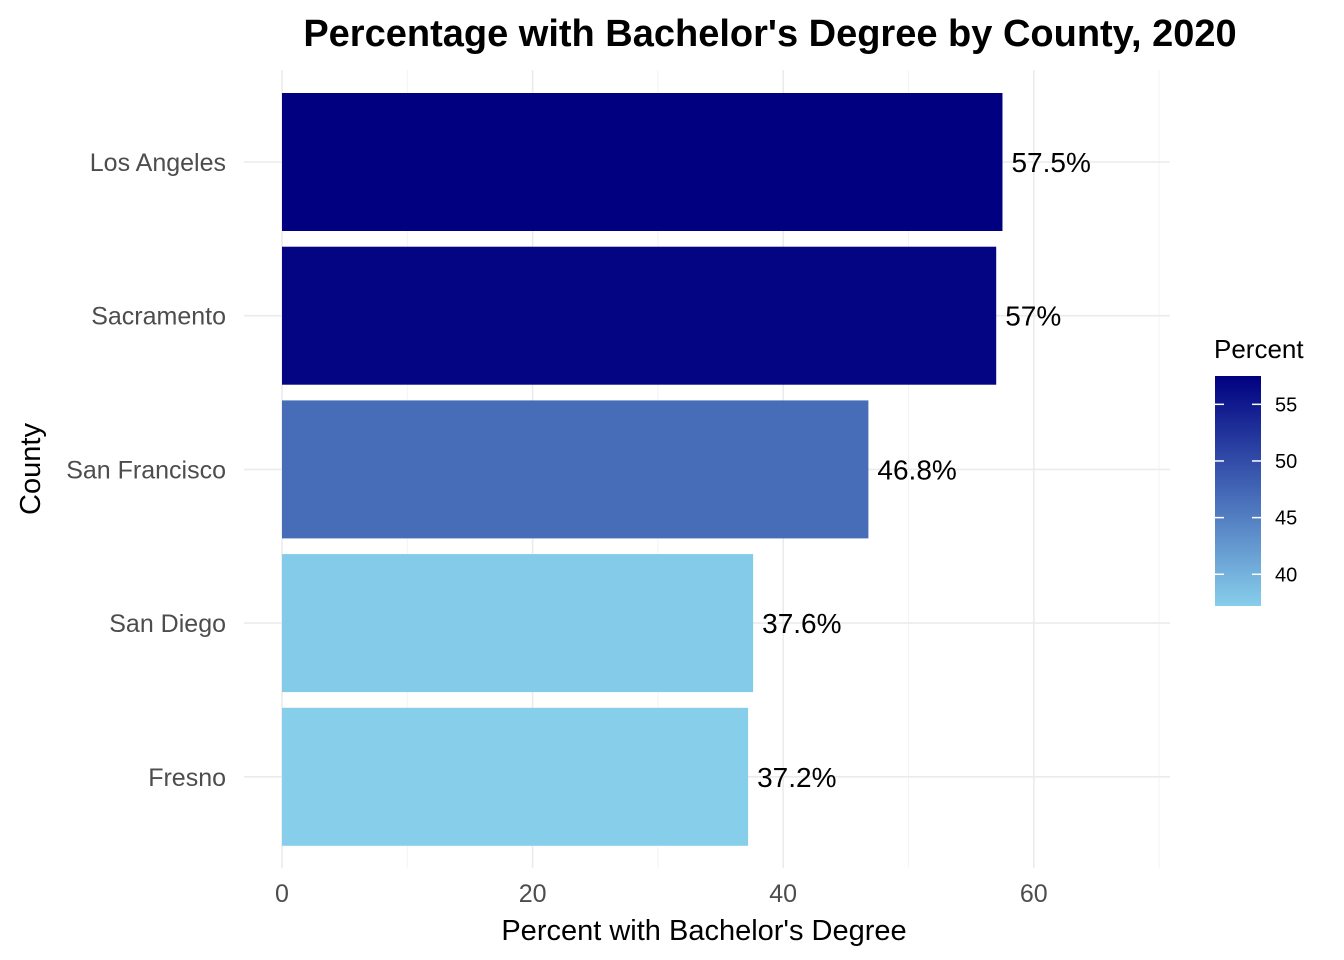 This screenshot has height=960, width=1344. I want to click on data-label: 37.6%, so click(801, 623).